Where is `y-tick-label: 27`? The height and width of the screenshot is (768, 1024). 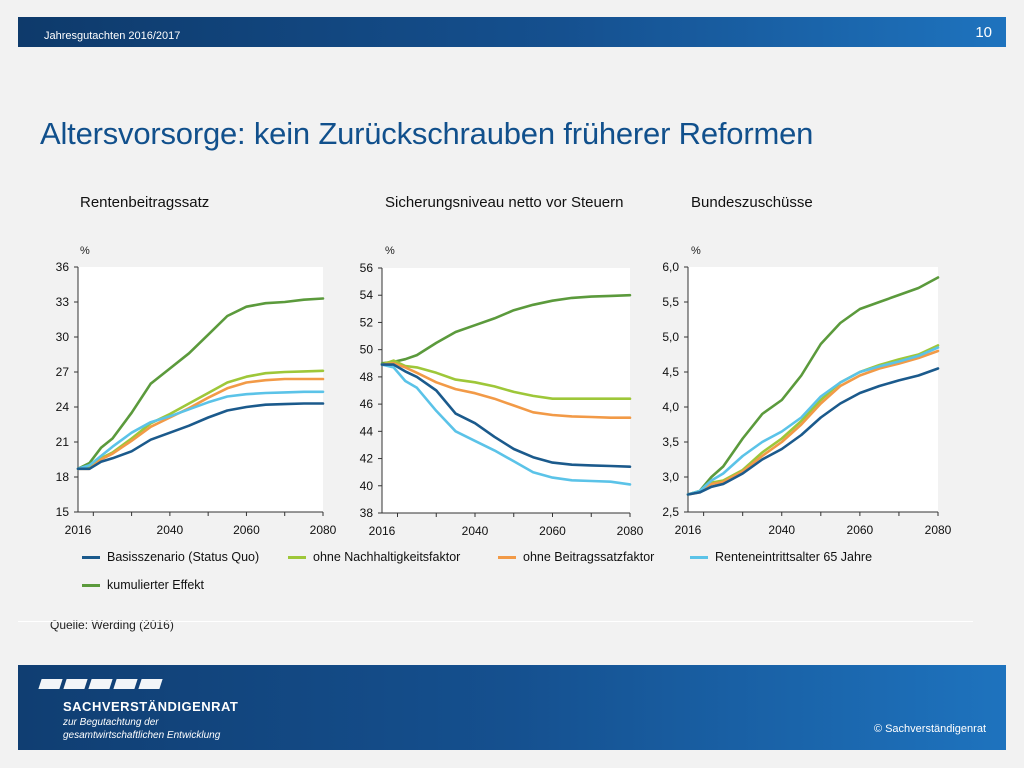 y-tick-label: 27 is located at coordinates (63, 372).